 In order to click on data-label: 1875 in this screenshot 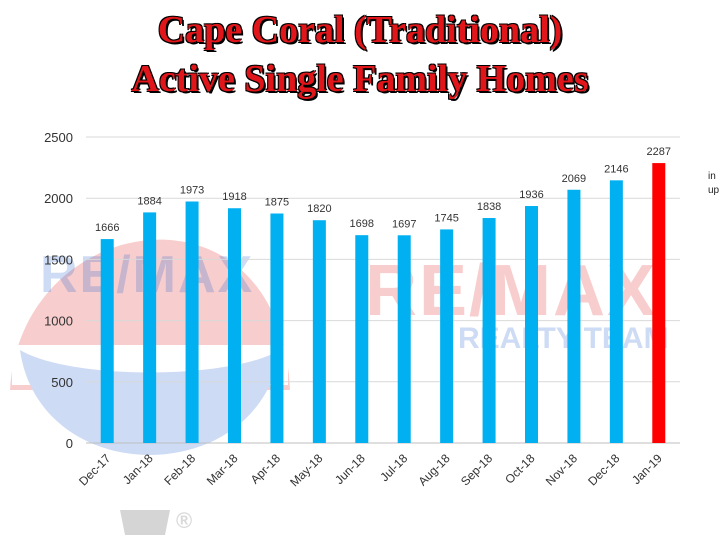, I will do `click(277, 203)`.